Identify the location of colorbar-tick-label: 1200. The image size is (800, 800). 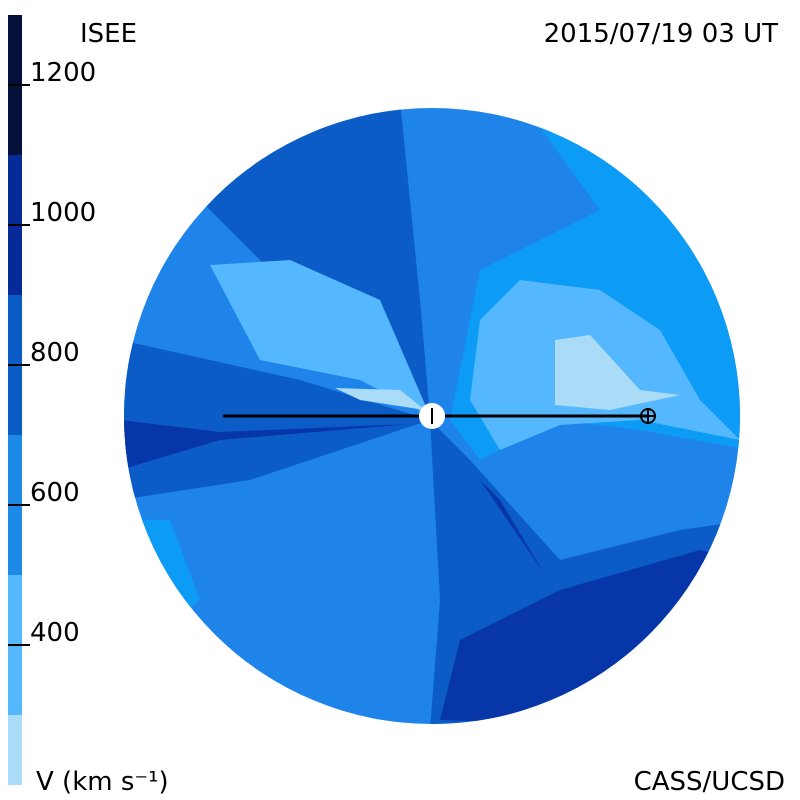
(63, 73).